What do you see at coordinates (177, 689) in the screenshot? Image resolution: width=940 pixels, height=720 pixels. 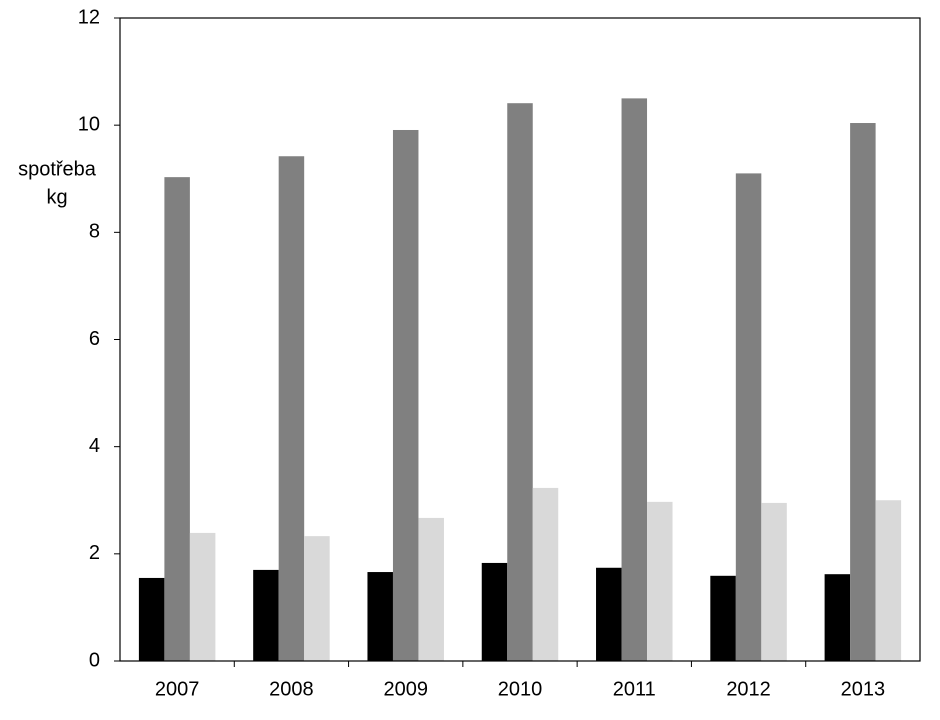 I see `x-tick-label: 2007` at bounding box center [177, 689].